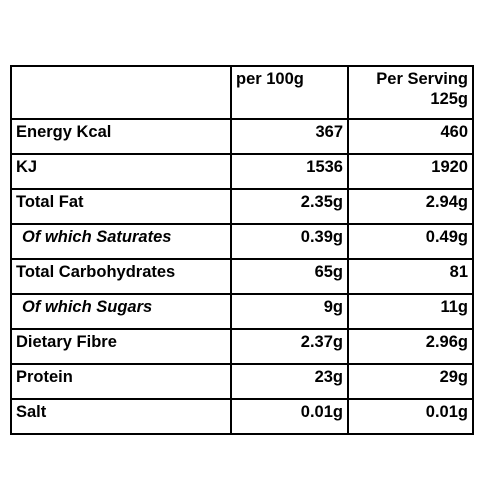 The height and width of the screenshot is (500, 500). I want to click on table-row: Of which Sugars 9g 11g, so click(242, 311).